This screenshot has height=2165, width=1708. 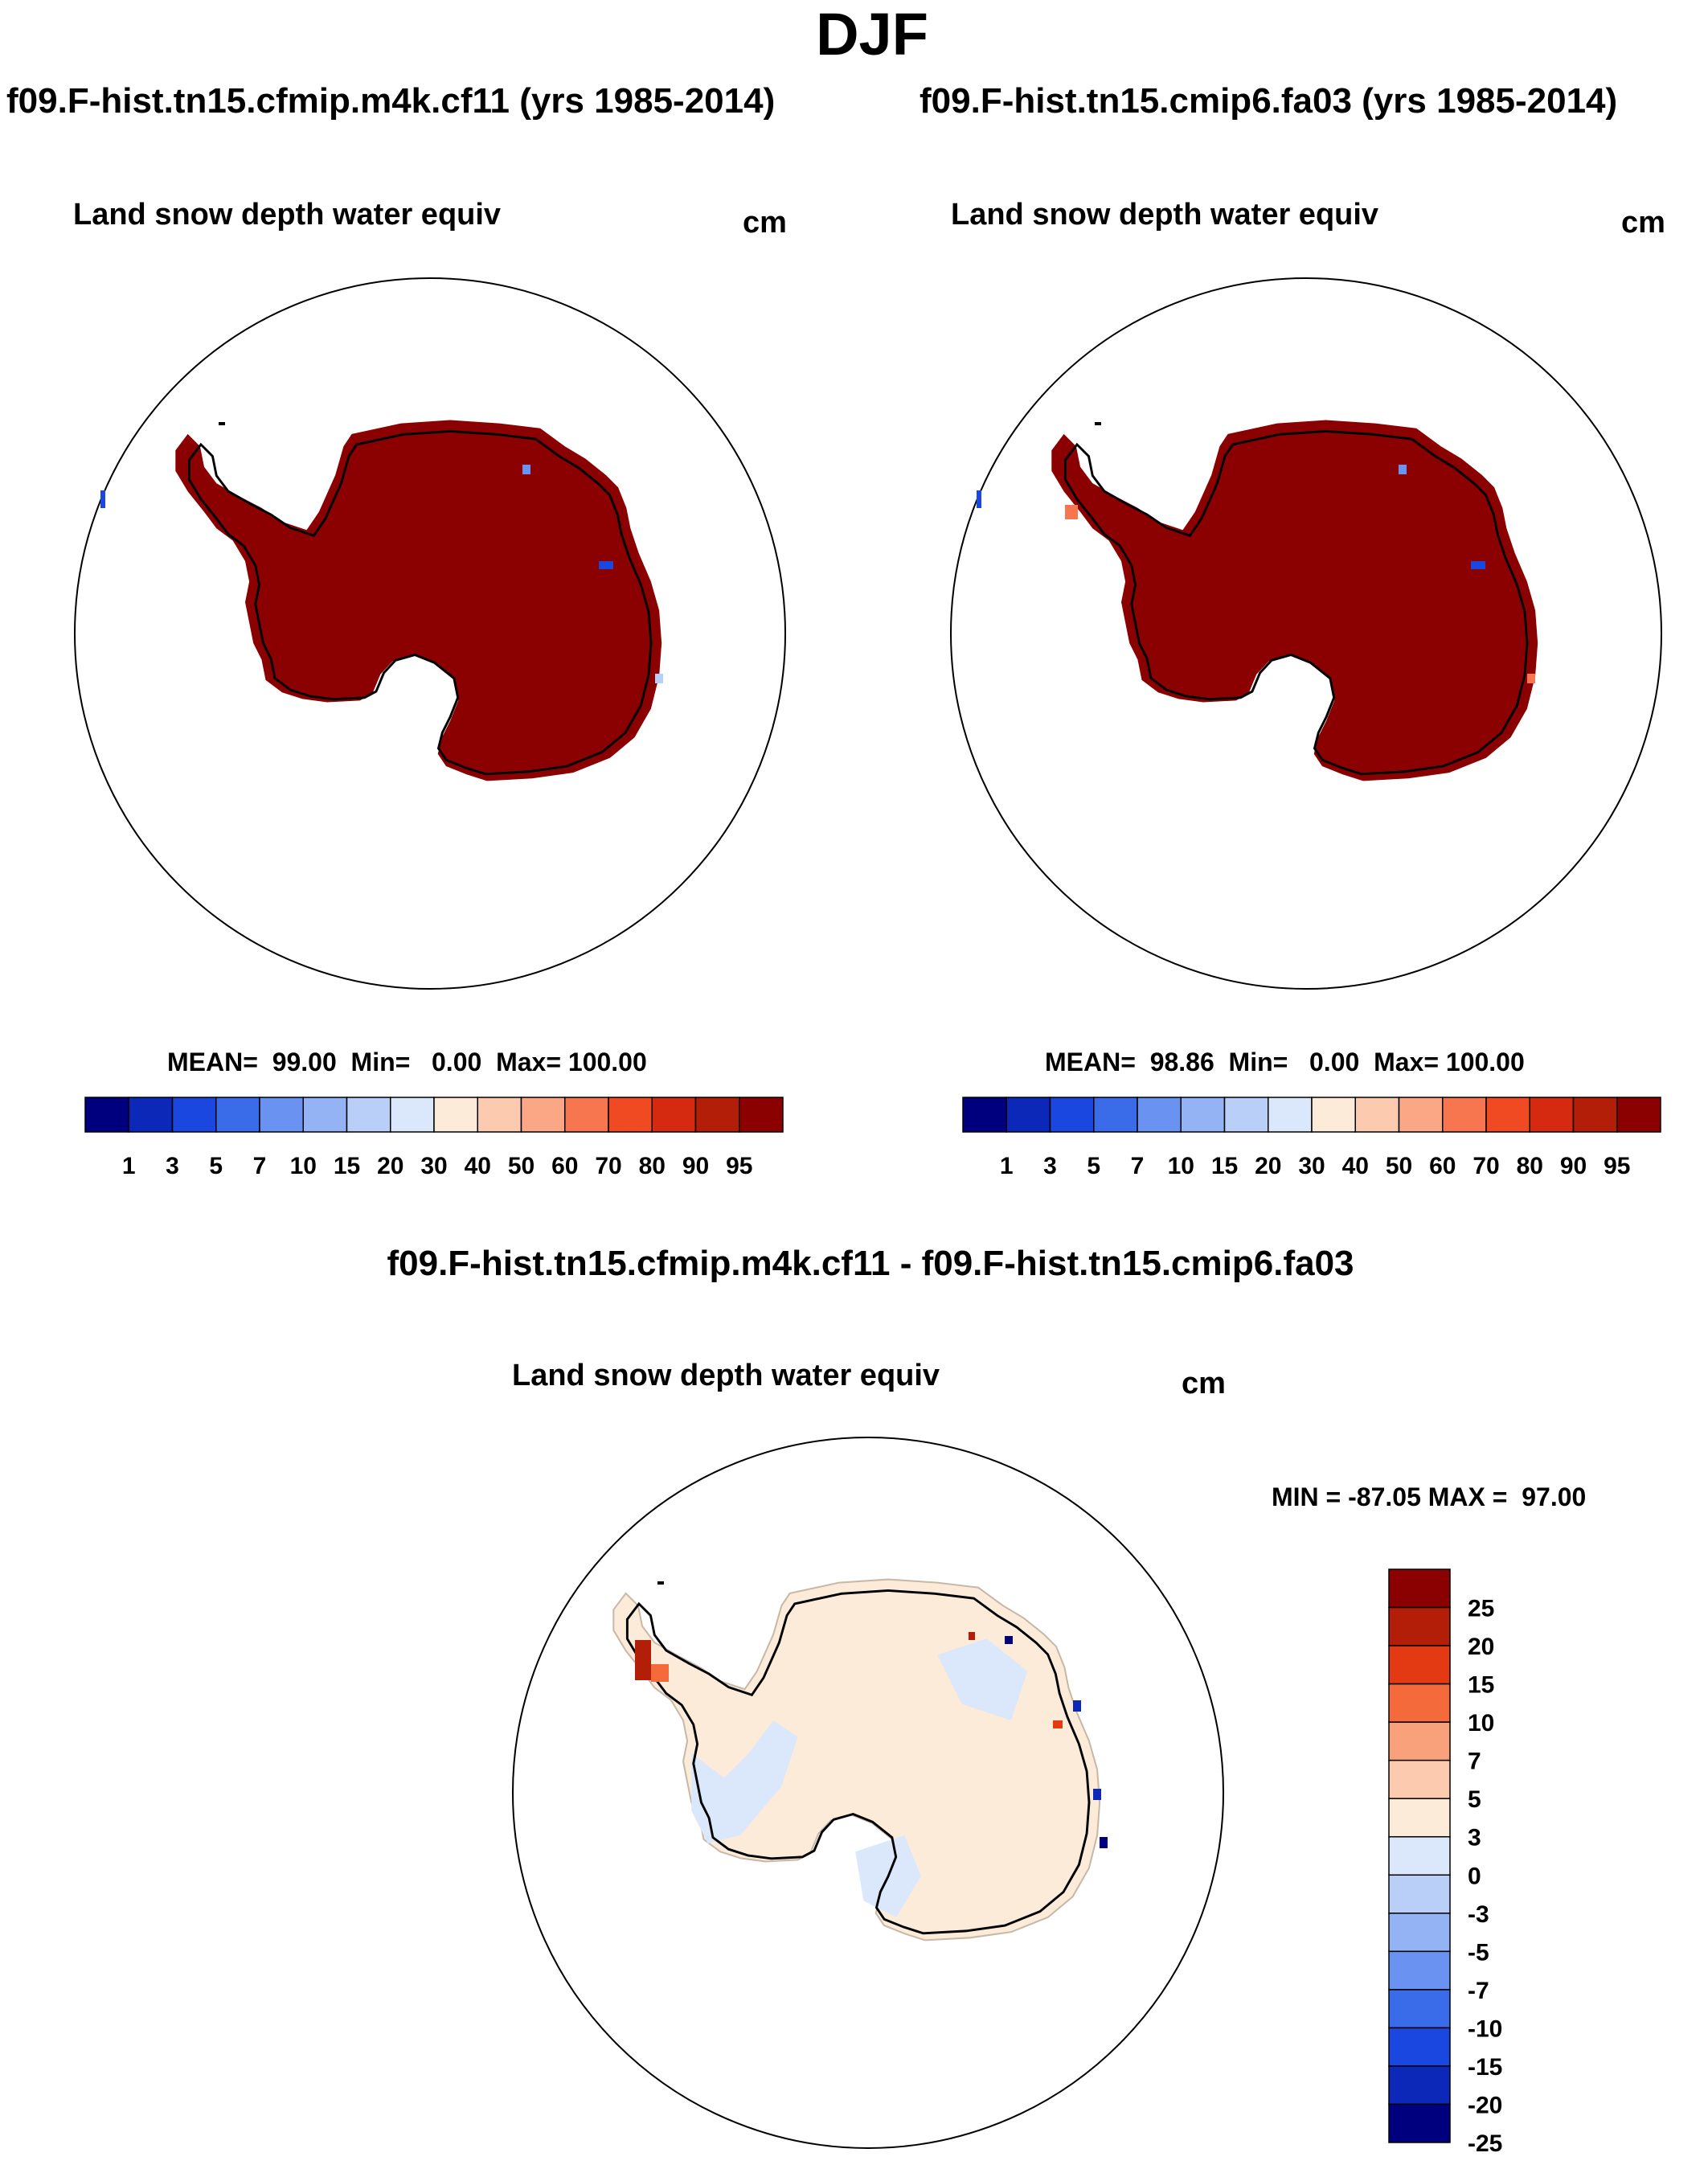 I want to click on diff-colorbar-label-12: -15, so click(x=1485, y=2067).